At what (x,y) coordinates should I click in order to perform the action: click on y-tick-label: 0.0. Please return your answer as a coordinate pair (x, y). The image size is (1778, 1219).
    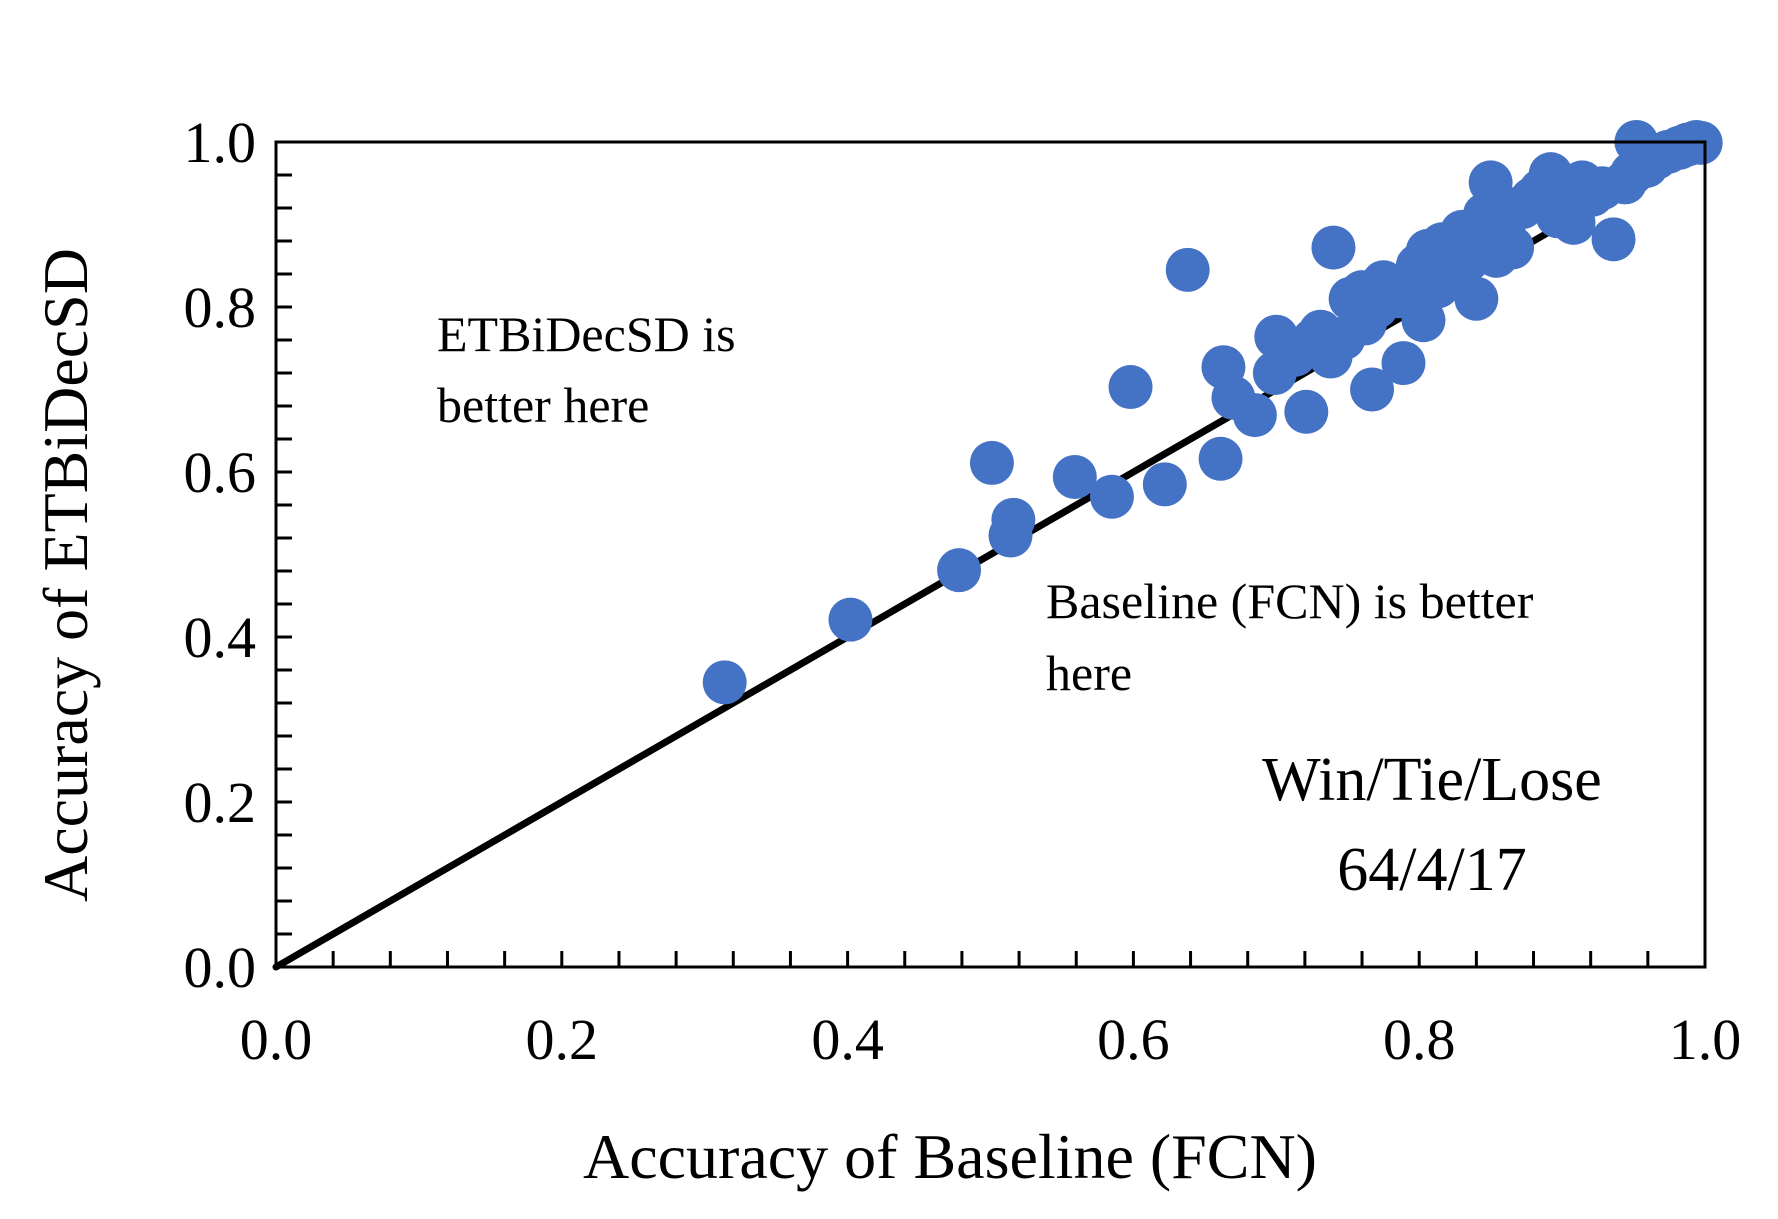
    Looking at the image, I should click on (220, 967).